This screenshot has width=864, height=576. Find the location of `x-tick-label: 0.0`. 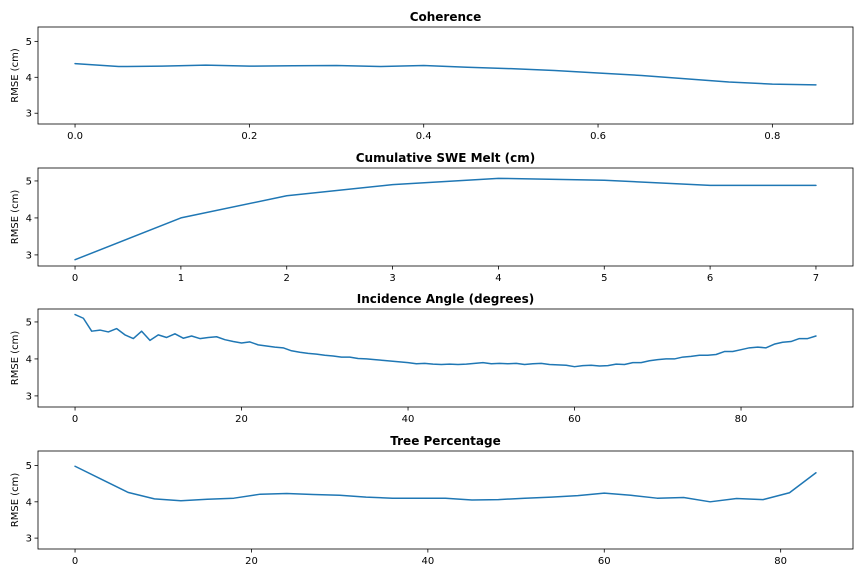

x-tick-label: 0.0 is located at coordinates (75, 136).